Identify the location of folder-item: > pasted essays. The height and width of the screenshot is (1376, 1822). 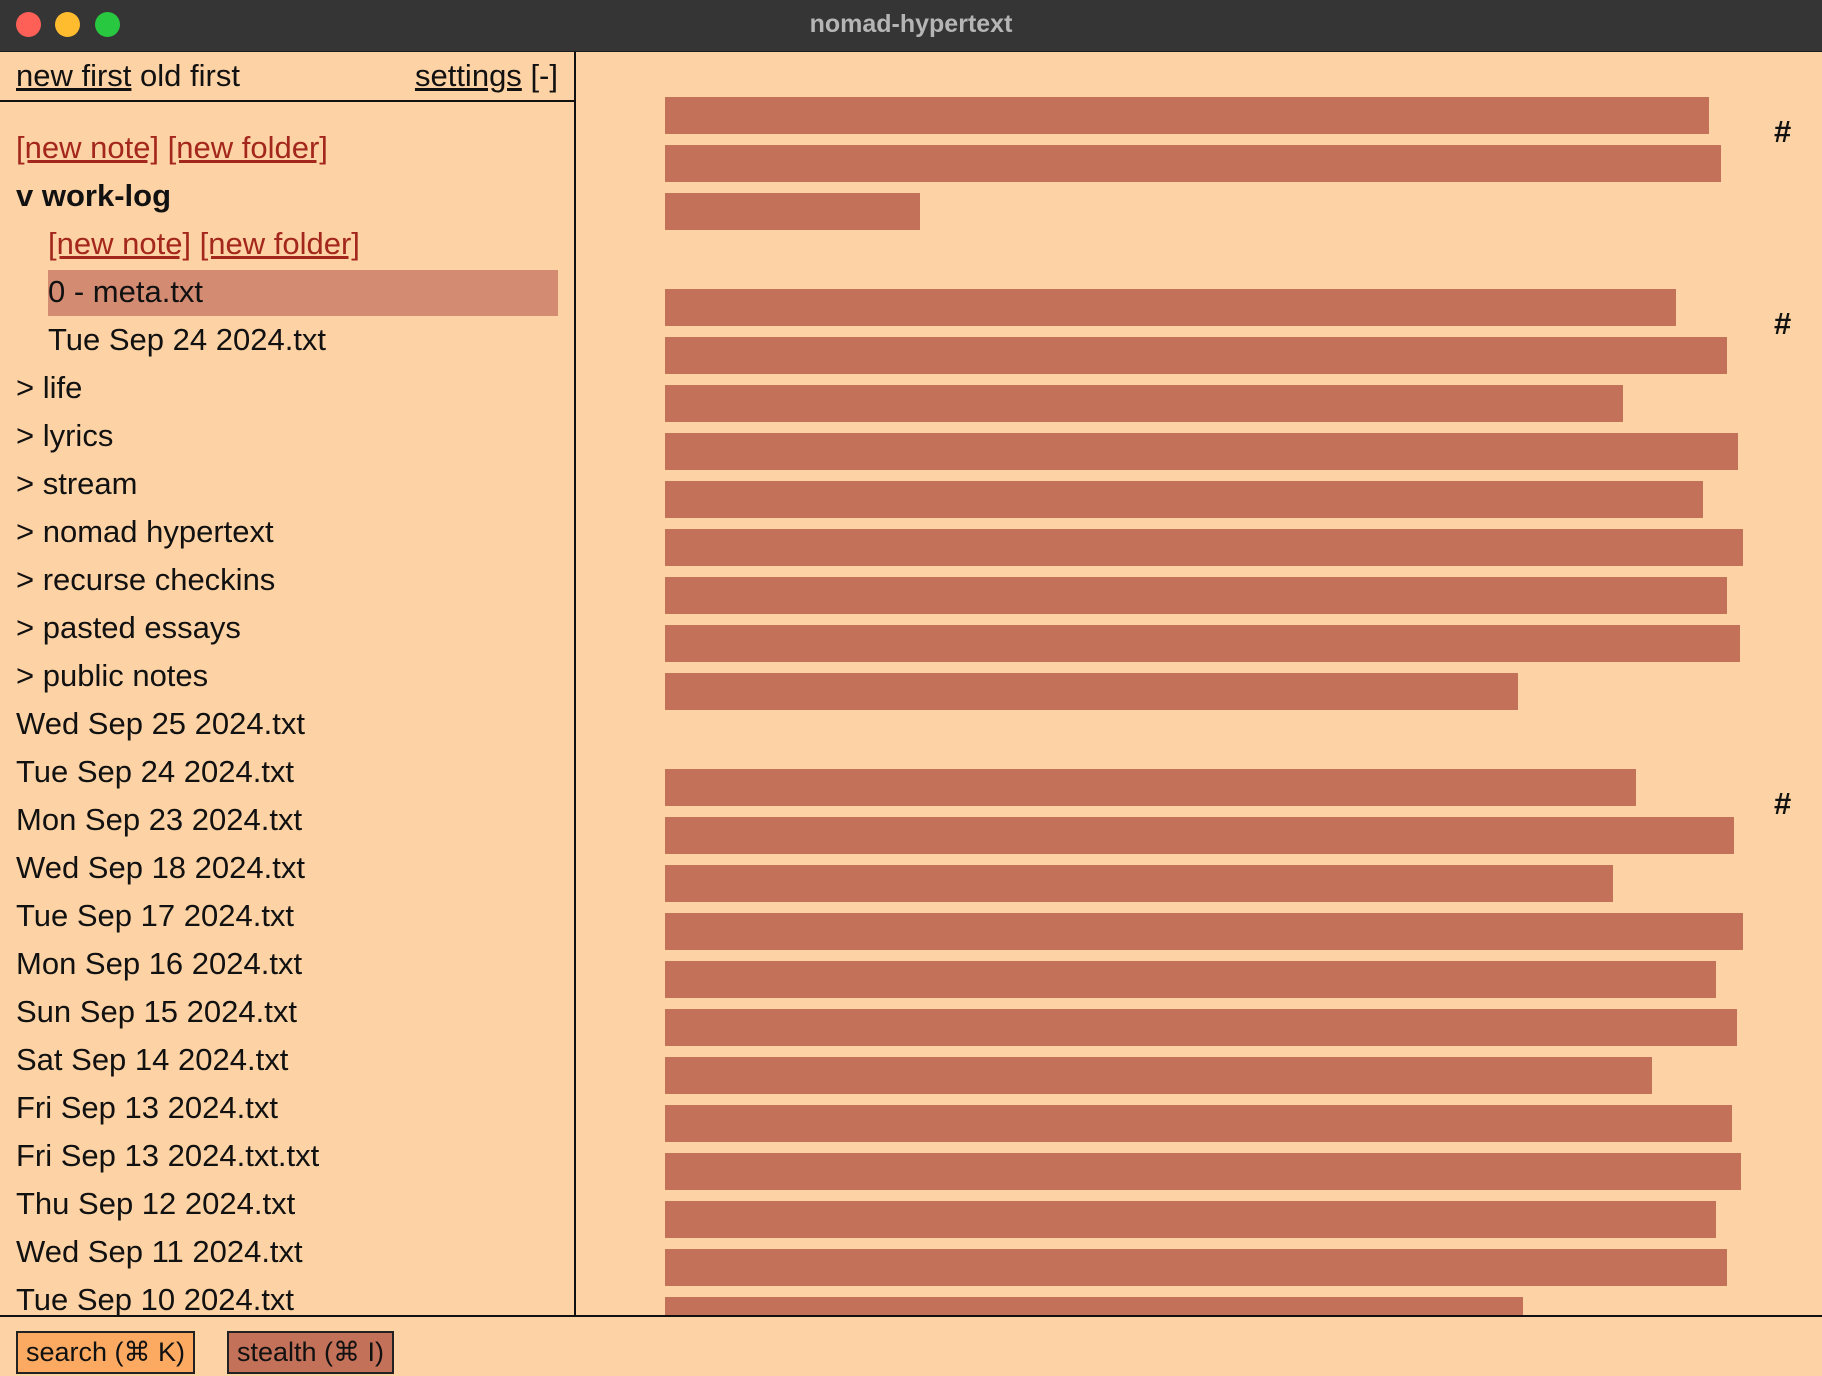
(128, 627).